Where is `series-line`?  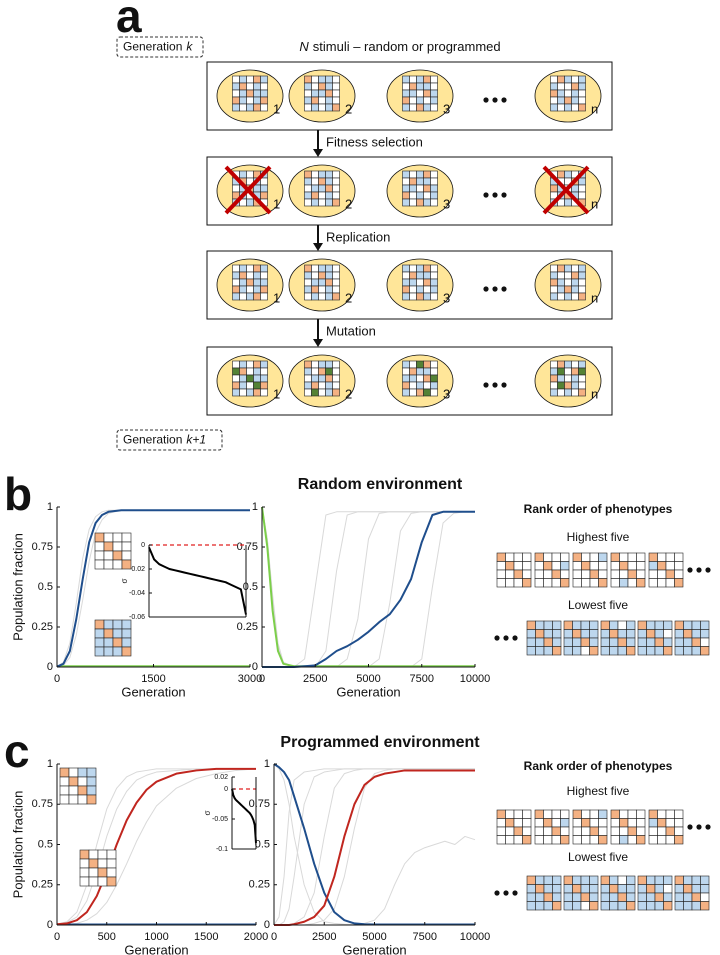 series-line is located at coordinates (153, 588).